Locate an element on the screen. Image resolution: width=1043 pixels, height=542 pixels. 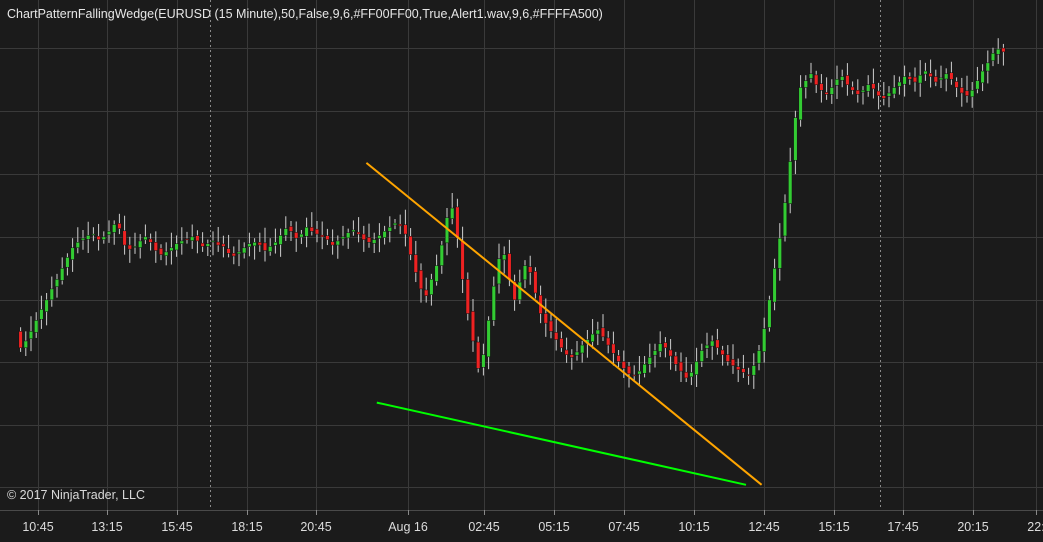
x-tick-label: 15:45 is located at coordinates (176, 527).